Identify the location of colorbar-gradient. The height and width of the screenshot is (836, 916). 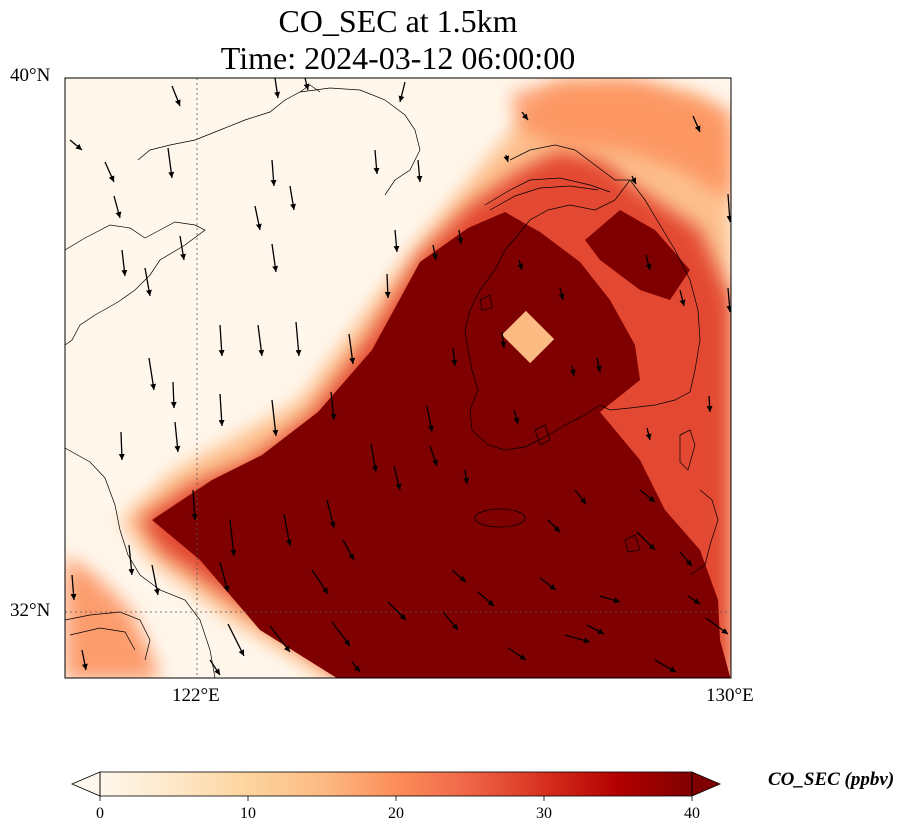
(396, 784).